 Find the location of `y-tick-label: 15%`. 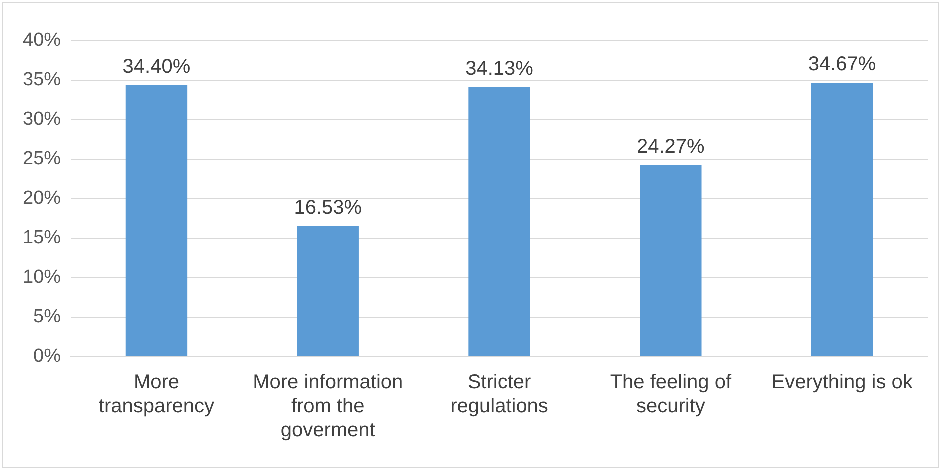

y-tick-label: 15% is located at coordinates (42, 238).